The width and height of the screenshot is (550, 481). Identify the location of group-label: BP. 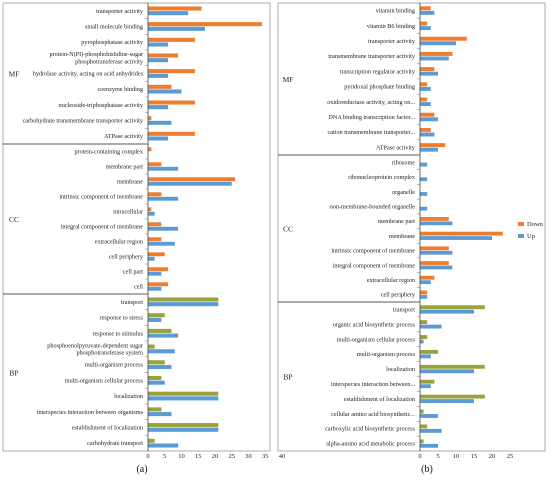
(287, 377).